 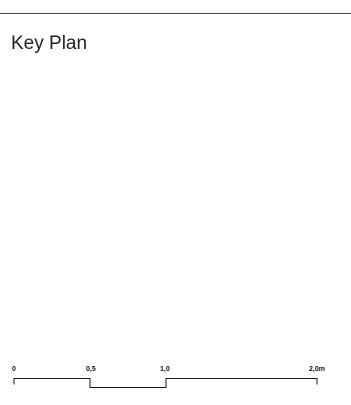 What do you see at coordinates (165, 369) in the screenshot?
I see `scale-label-1-0: 1,0` at bounding box center [165, 369].